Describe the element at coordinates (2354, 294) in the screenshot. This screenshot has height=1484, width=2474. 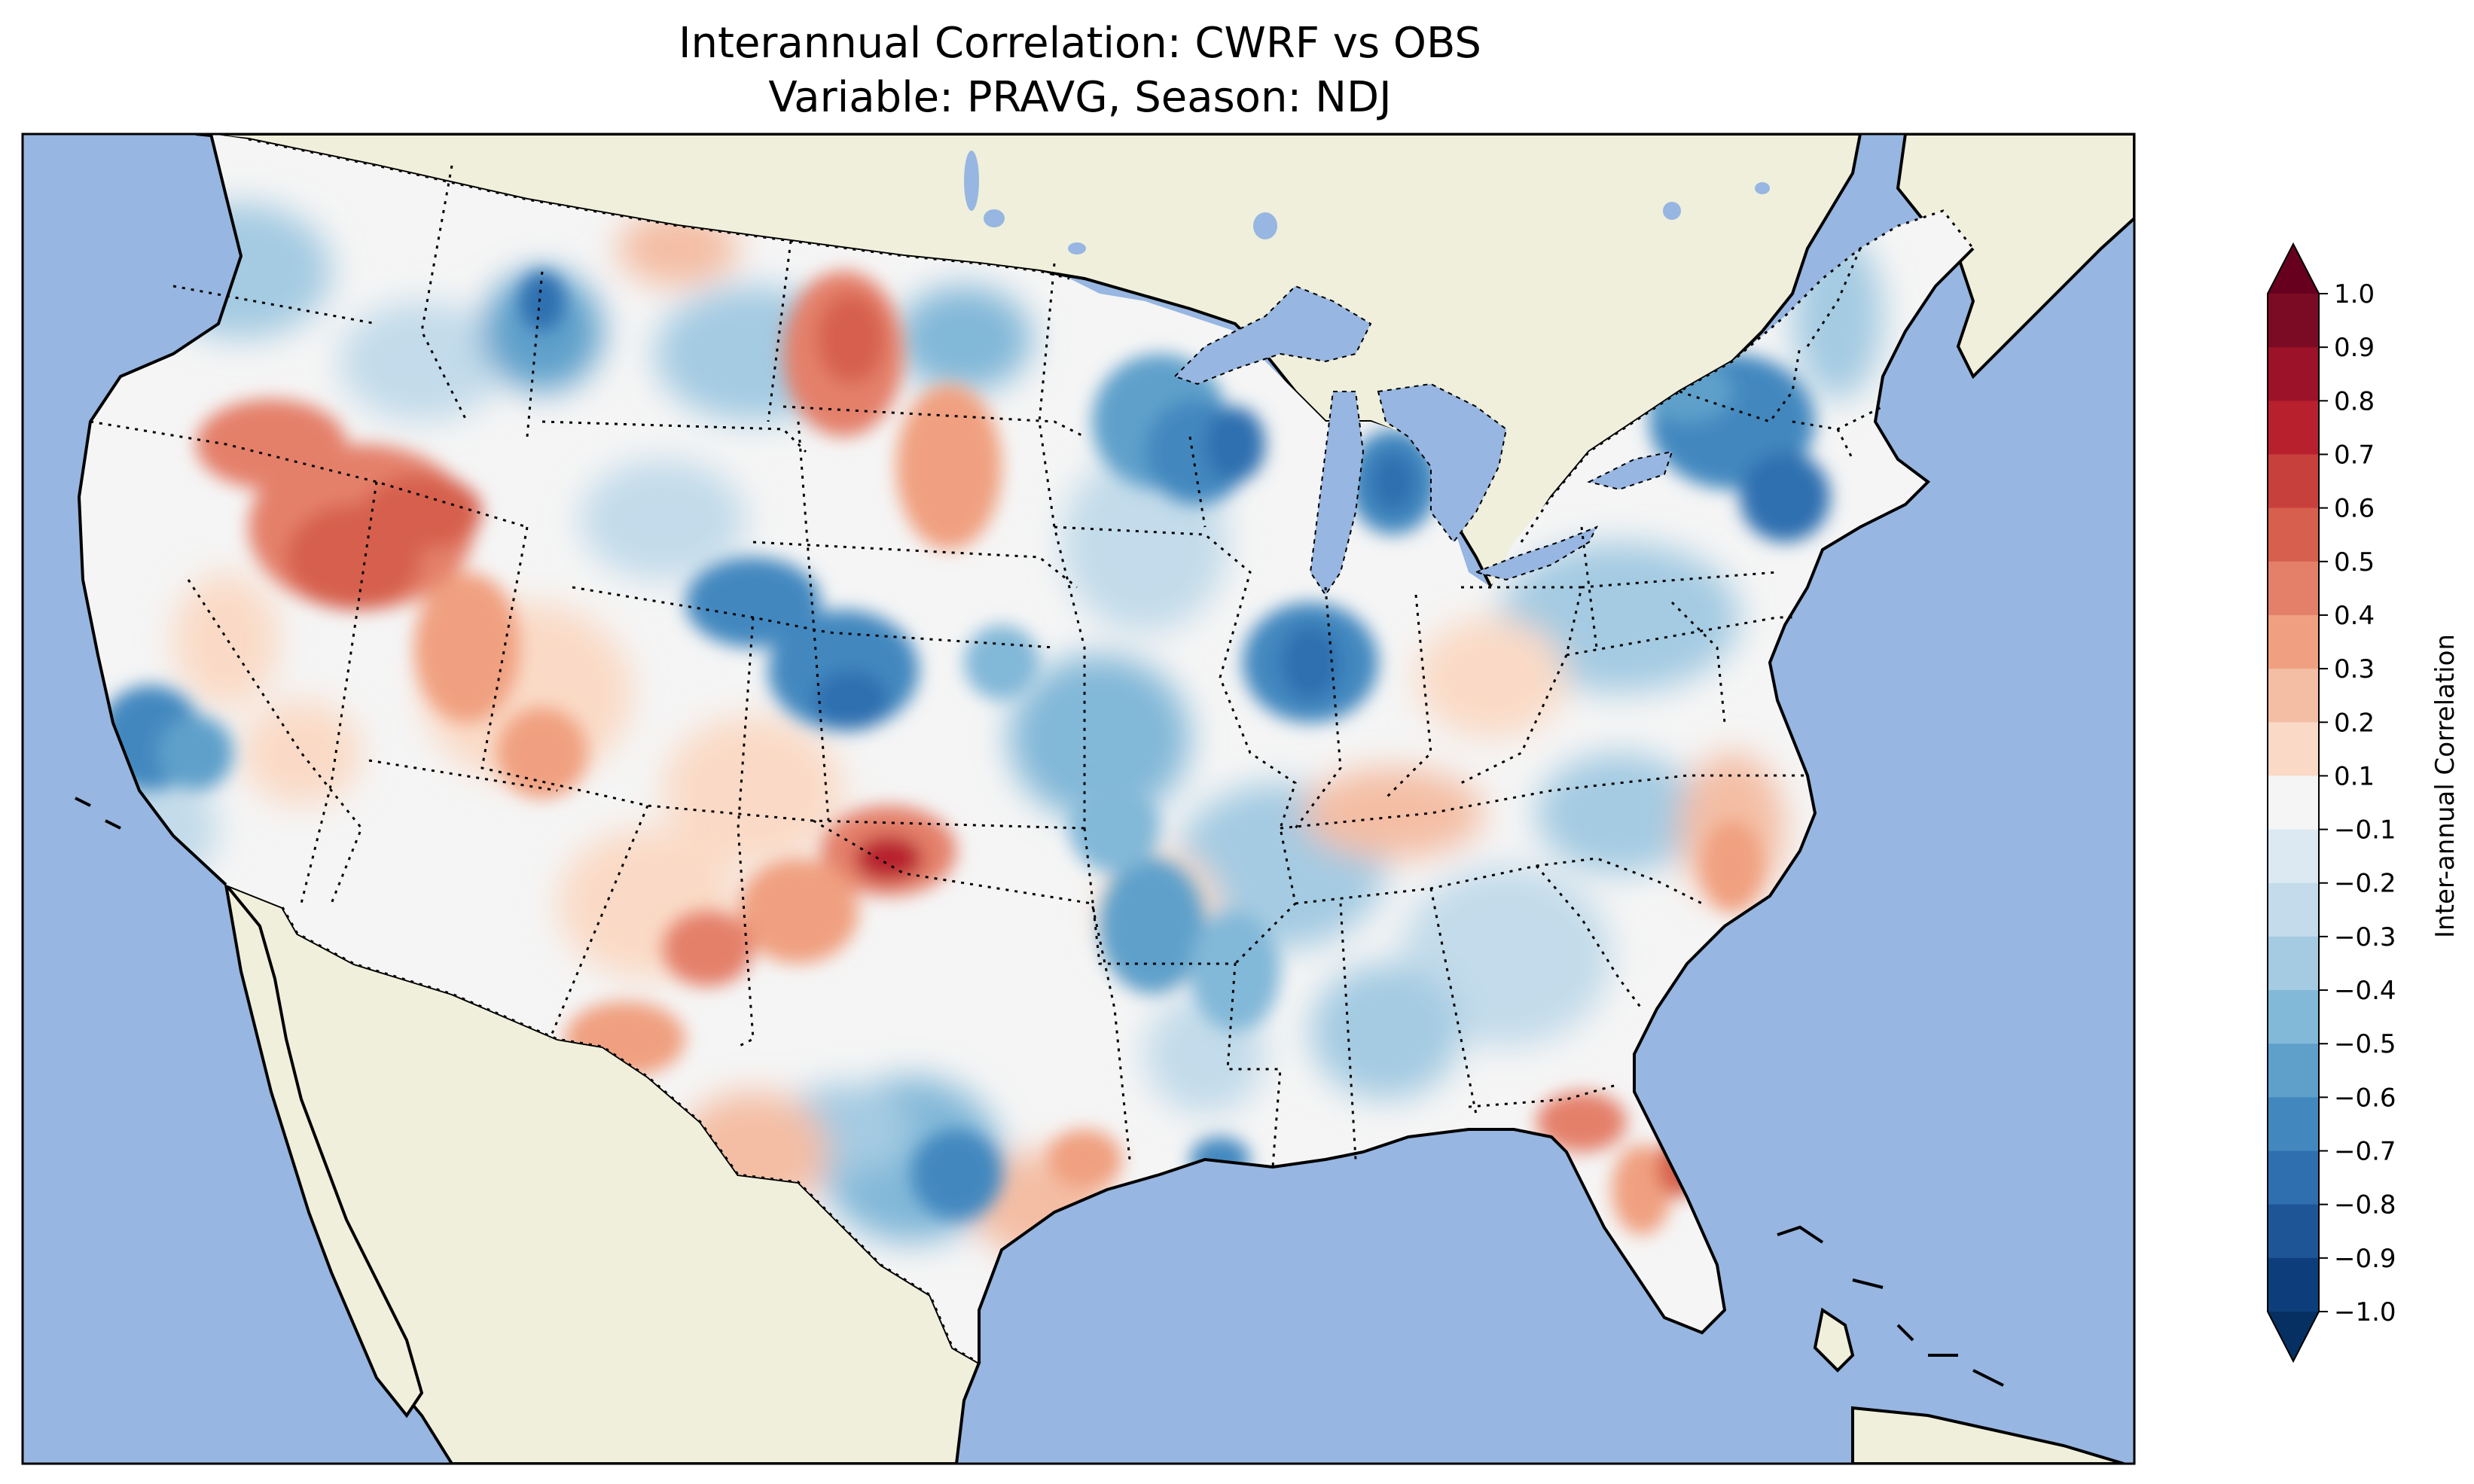
I see `colorbar-tick-label: 1.0` at that location.